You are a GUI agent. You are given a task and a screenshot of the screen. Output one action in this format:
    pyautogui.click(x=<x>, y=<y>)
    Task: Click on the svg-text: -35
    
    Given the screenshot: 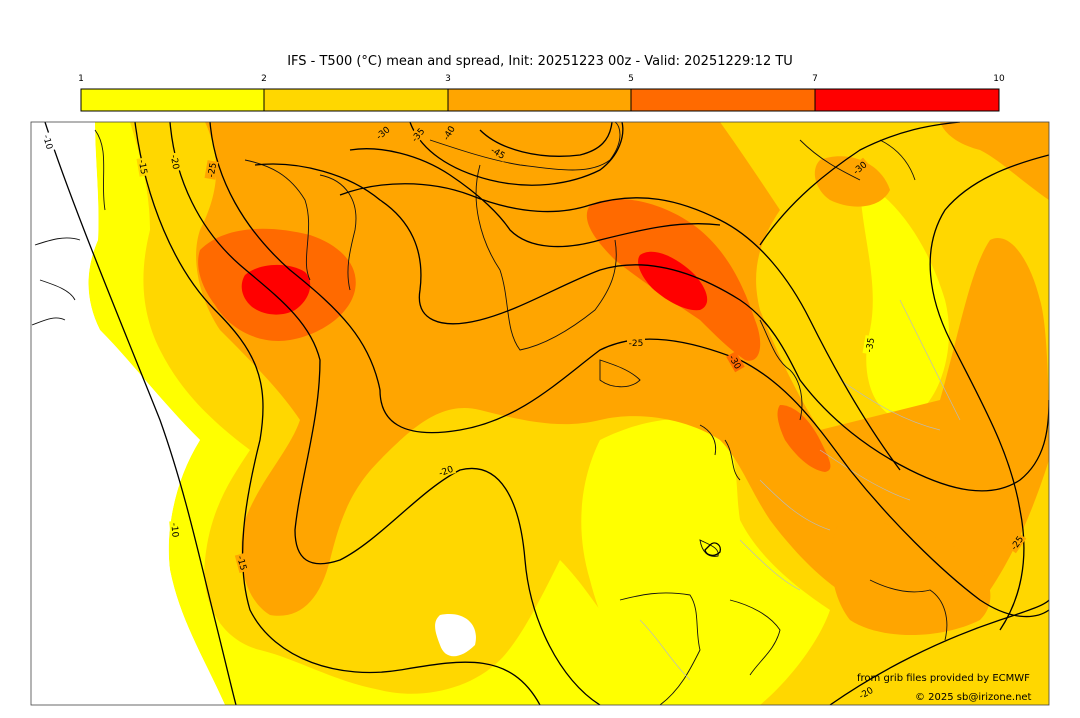 What is the action you would take?
    pyautogui.click(x=871, y=345)
    